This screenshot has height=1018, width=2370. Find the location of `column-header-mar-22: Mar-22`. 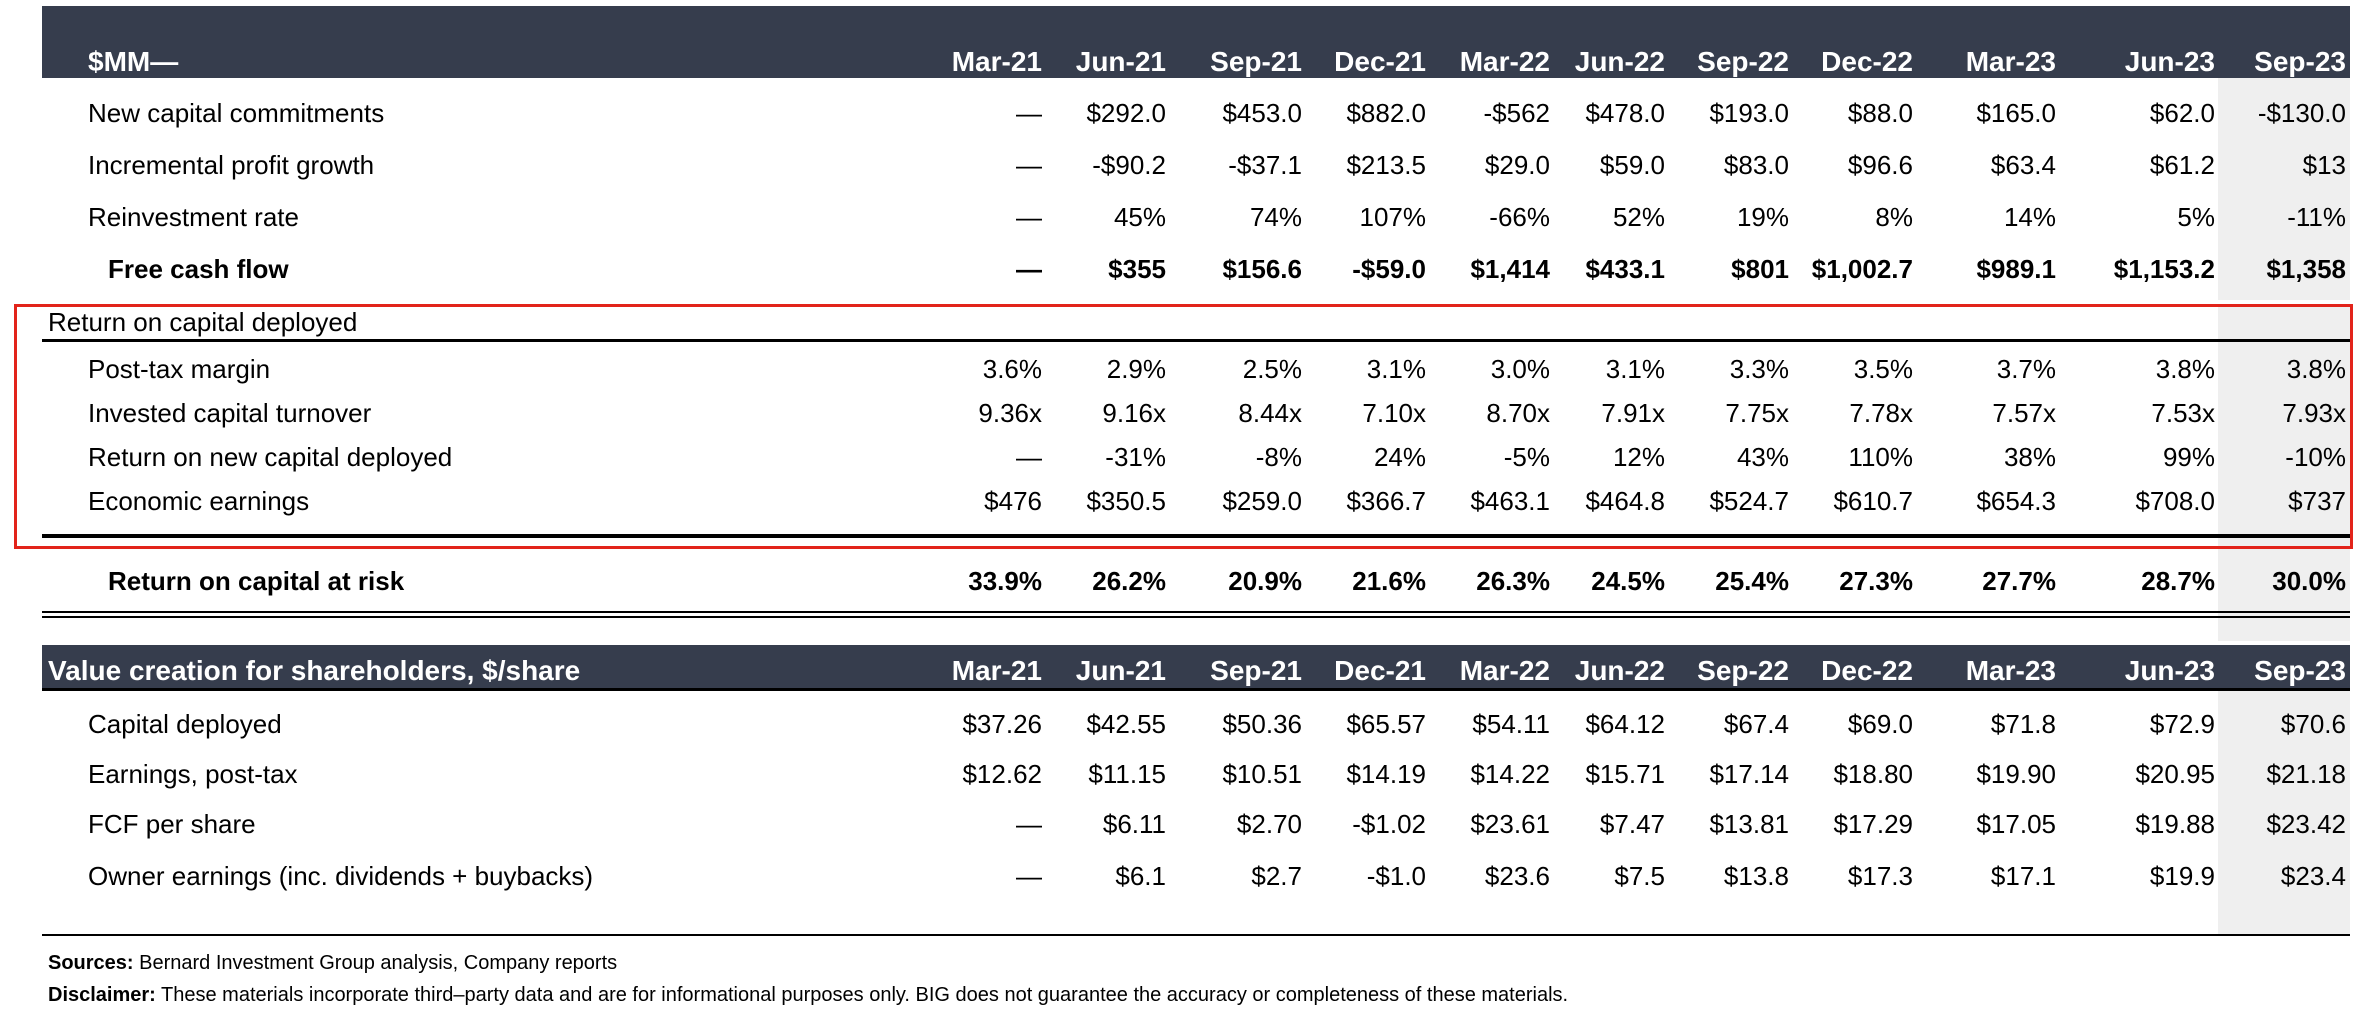

column-header-mar-22: Mar-22 is located at coordinates (1504, 670).